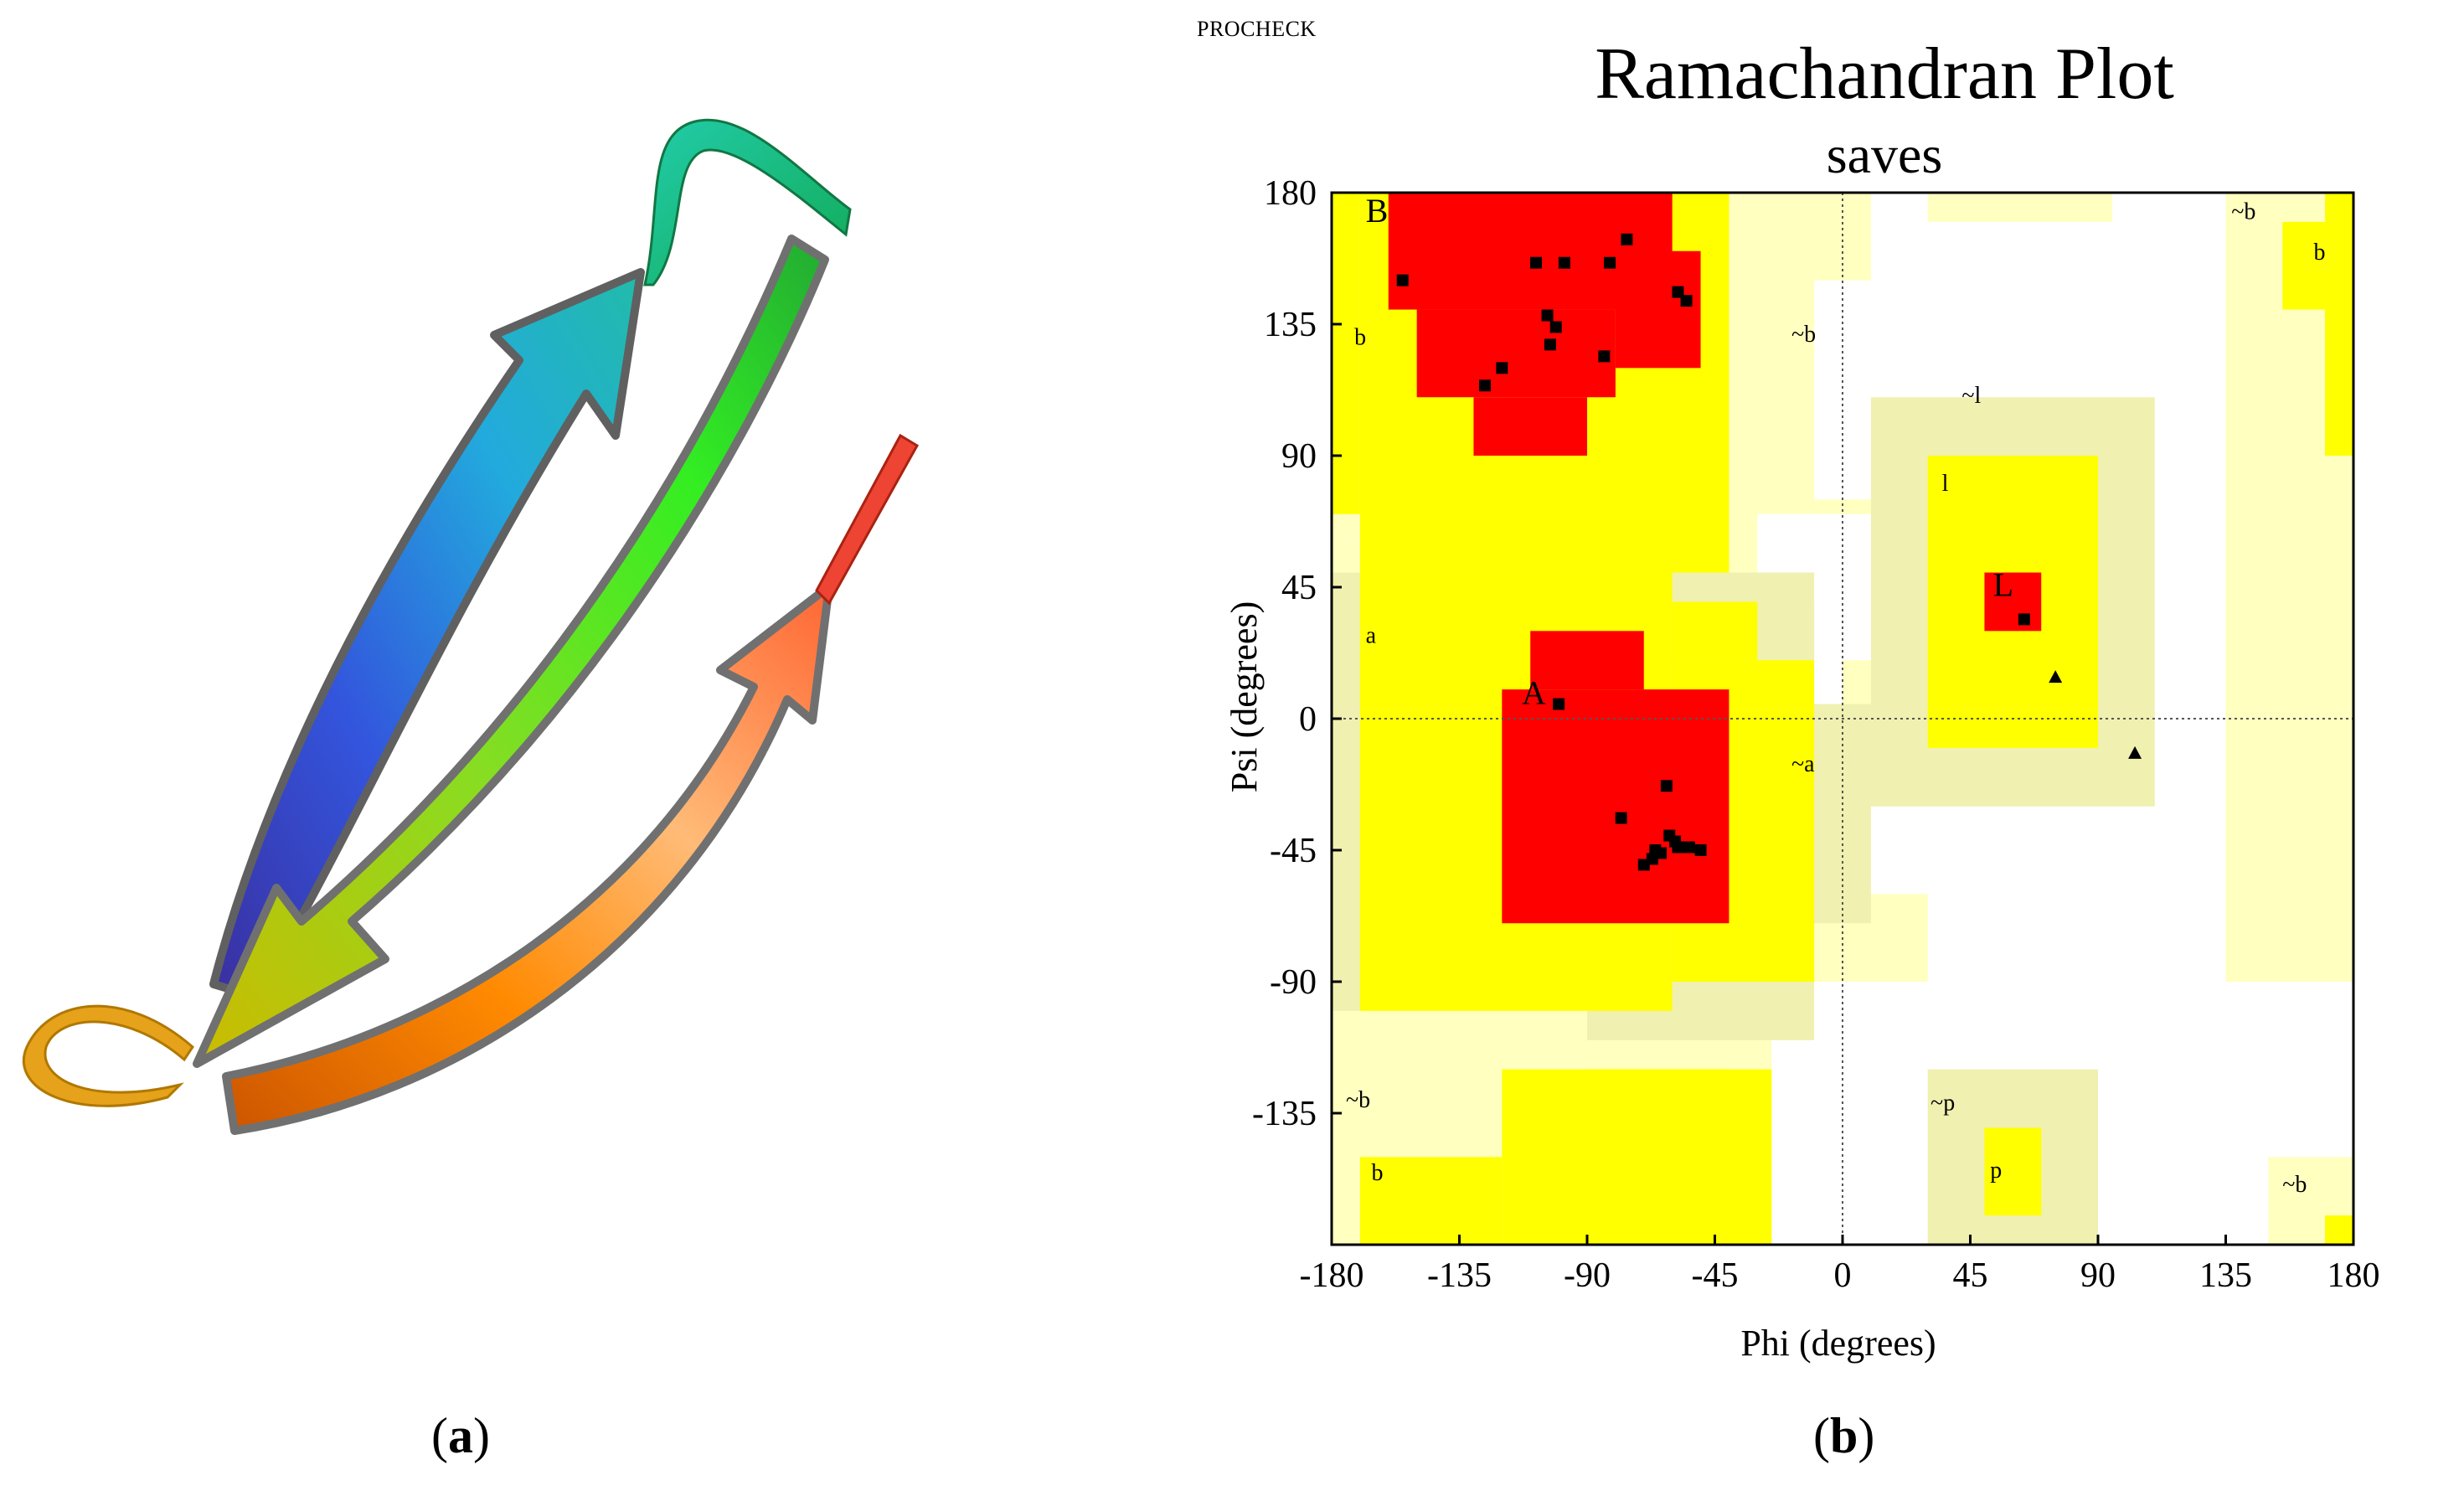 The height and width of the screenshot is (1501, 2464). I want to click on core-region-l, so click(2013, 602).